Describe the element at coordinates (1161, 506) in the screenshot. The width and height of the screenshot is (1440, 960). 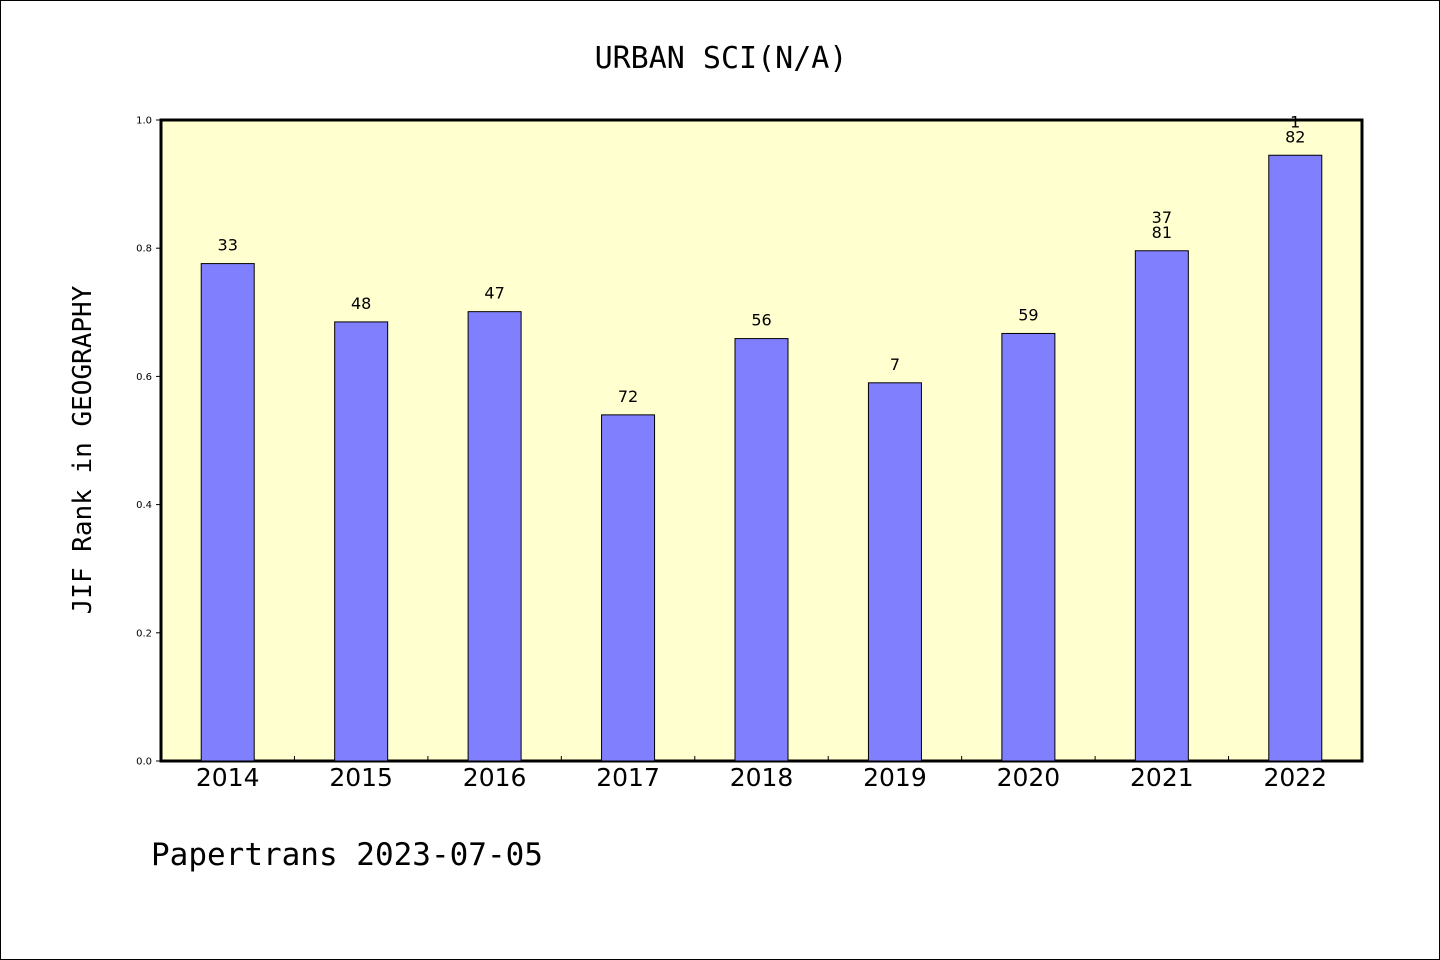
I see `bar-2021` at that location.